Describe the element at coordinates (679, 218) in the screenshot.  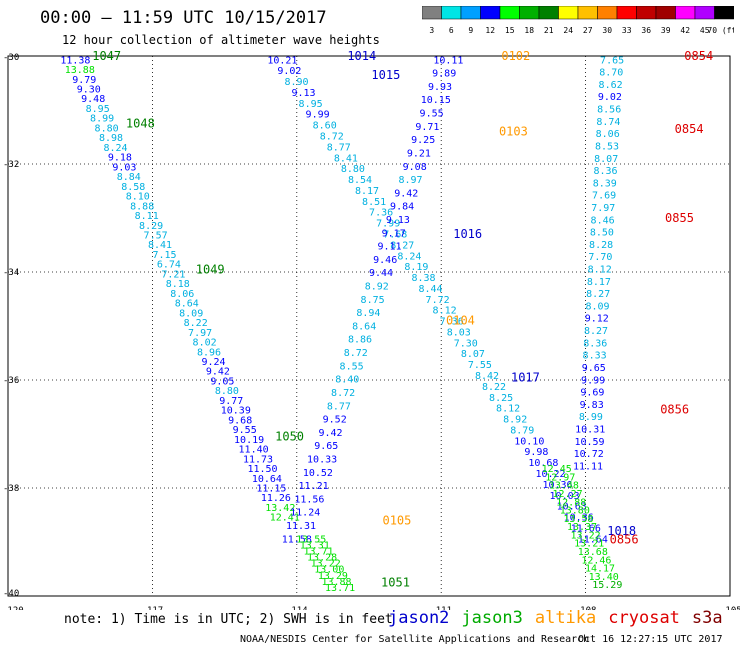
I see `pass-time-label: 0855` at that location.